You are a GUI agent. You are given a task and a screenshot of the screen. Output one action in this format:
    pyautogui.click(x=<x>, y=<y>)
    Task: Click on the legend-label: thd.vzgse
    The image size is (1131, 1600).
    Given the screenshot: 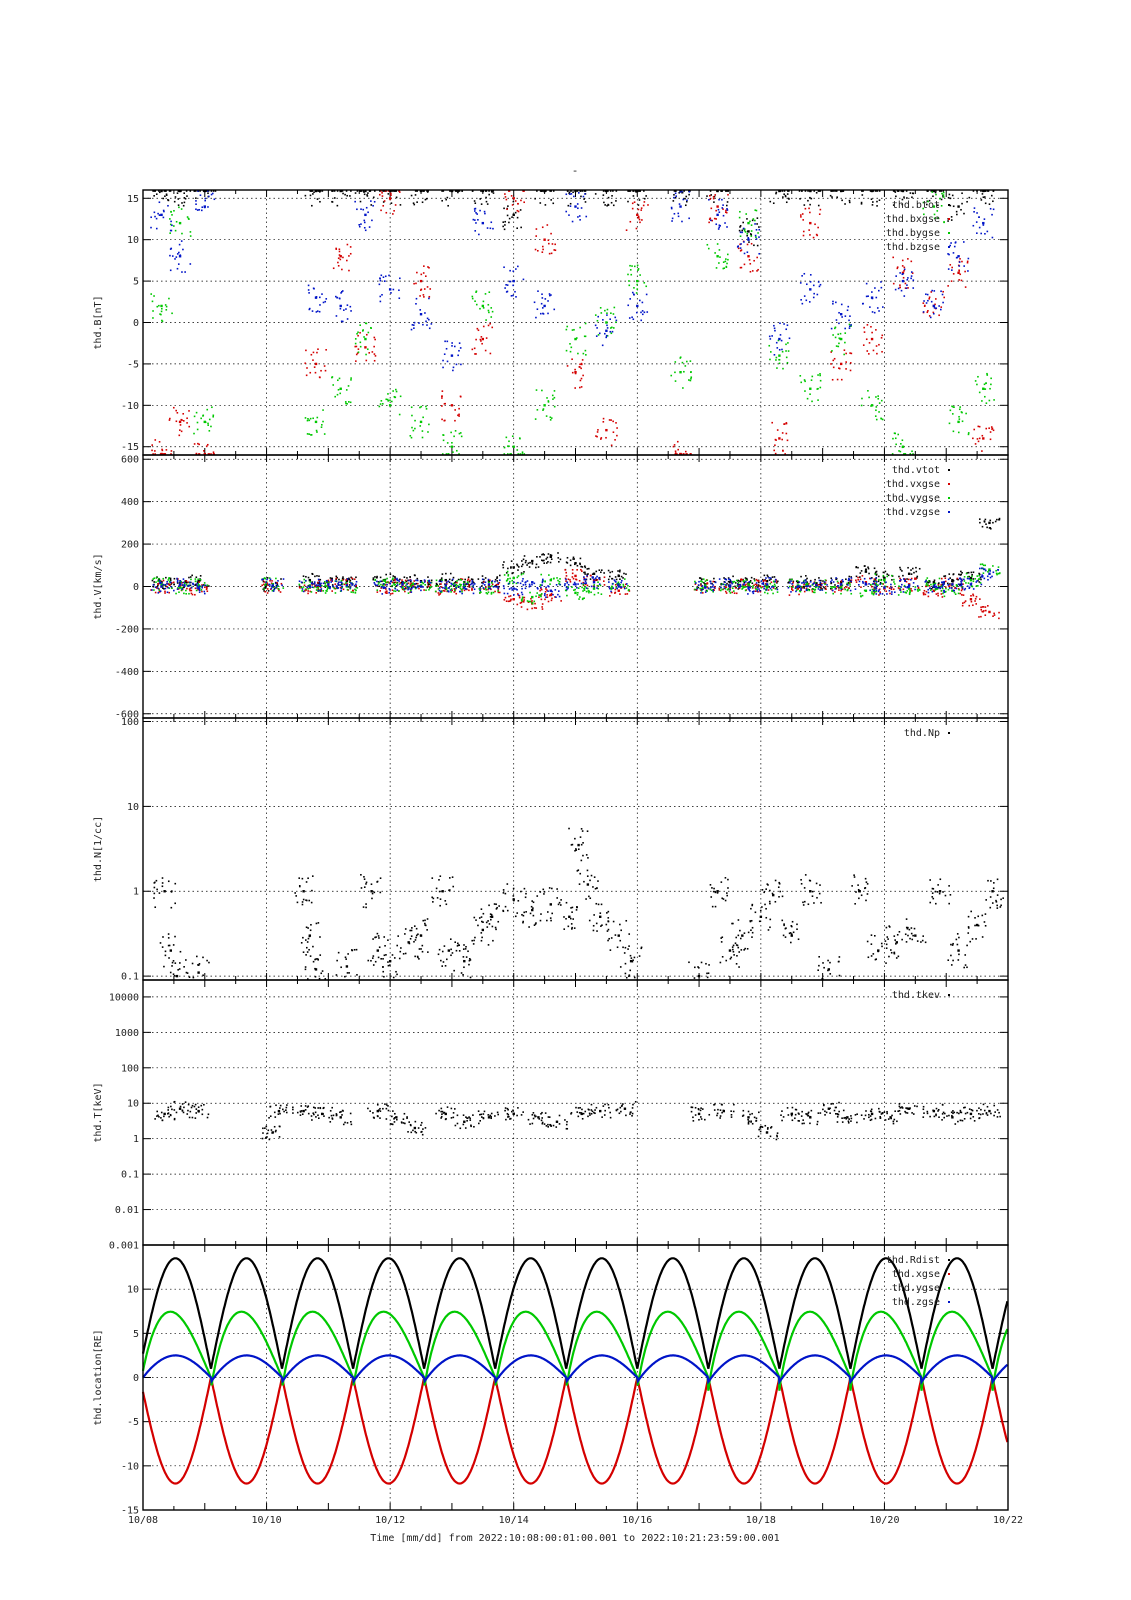 What is the action you would take?
    pyautogui.click(x=913, y=512)
    